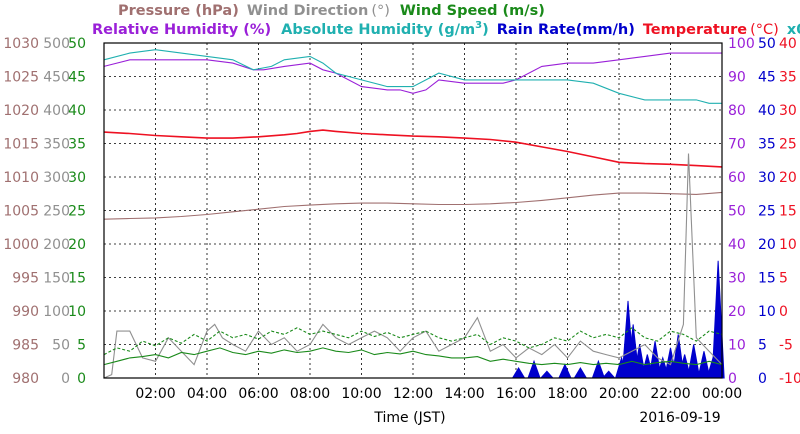 The image size is (800, 434). Describe the element at coordinates (413, 341) in the screenshot. I see `wind-speed-max-line` at that location.